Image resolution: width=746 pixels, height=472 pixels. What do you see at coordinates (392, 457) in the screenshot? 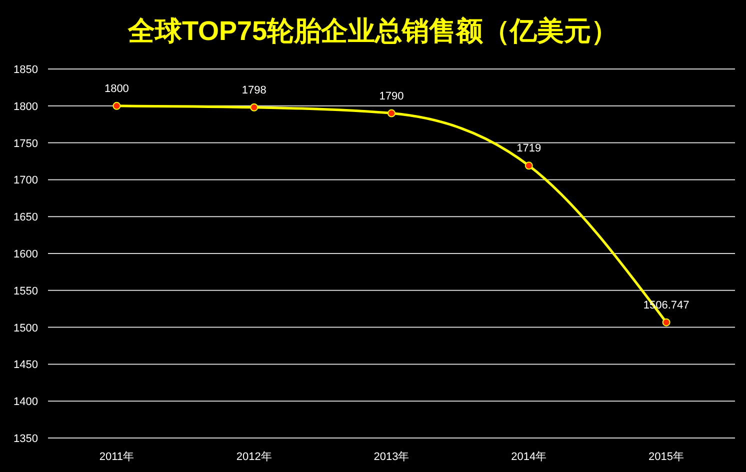
I see `x-tick-label: 2013年` at bounding box center [392, 457].